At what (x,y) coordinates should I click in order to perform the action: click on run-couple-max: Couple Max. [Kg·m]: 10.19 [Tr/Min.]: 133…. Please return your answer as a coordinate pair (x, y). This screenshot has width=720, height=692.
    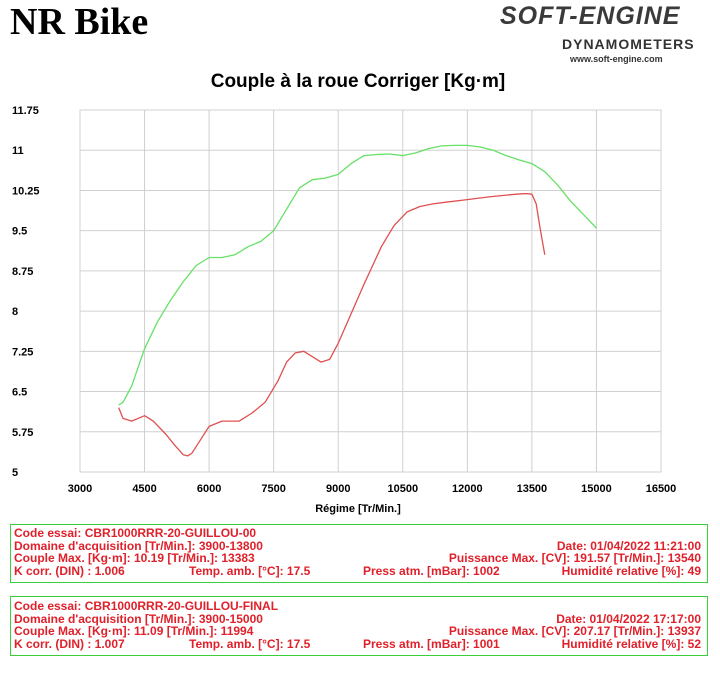
    Looking at the image, I should click on (134, 558).